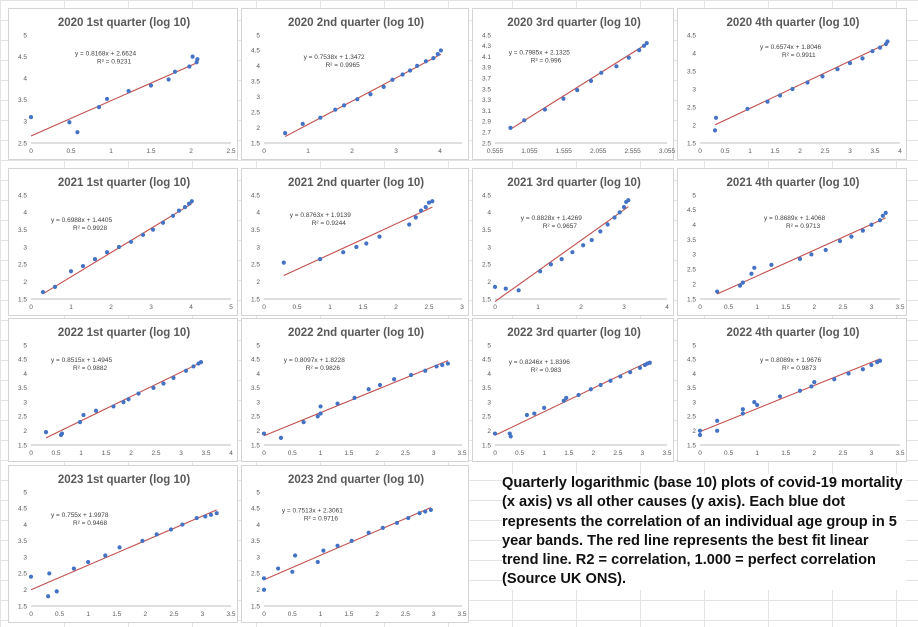  Describe the element at coordinates (230, 151) in the screenshot. I see `x-tick-label: 2.5` at that location.